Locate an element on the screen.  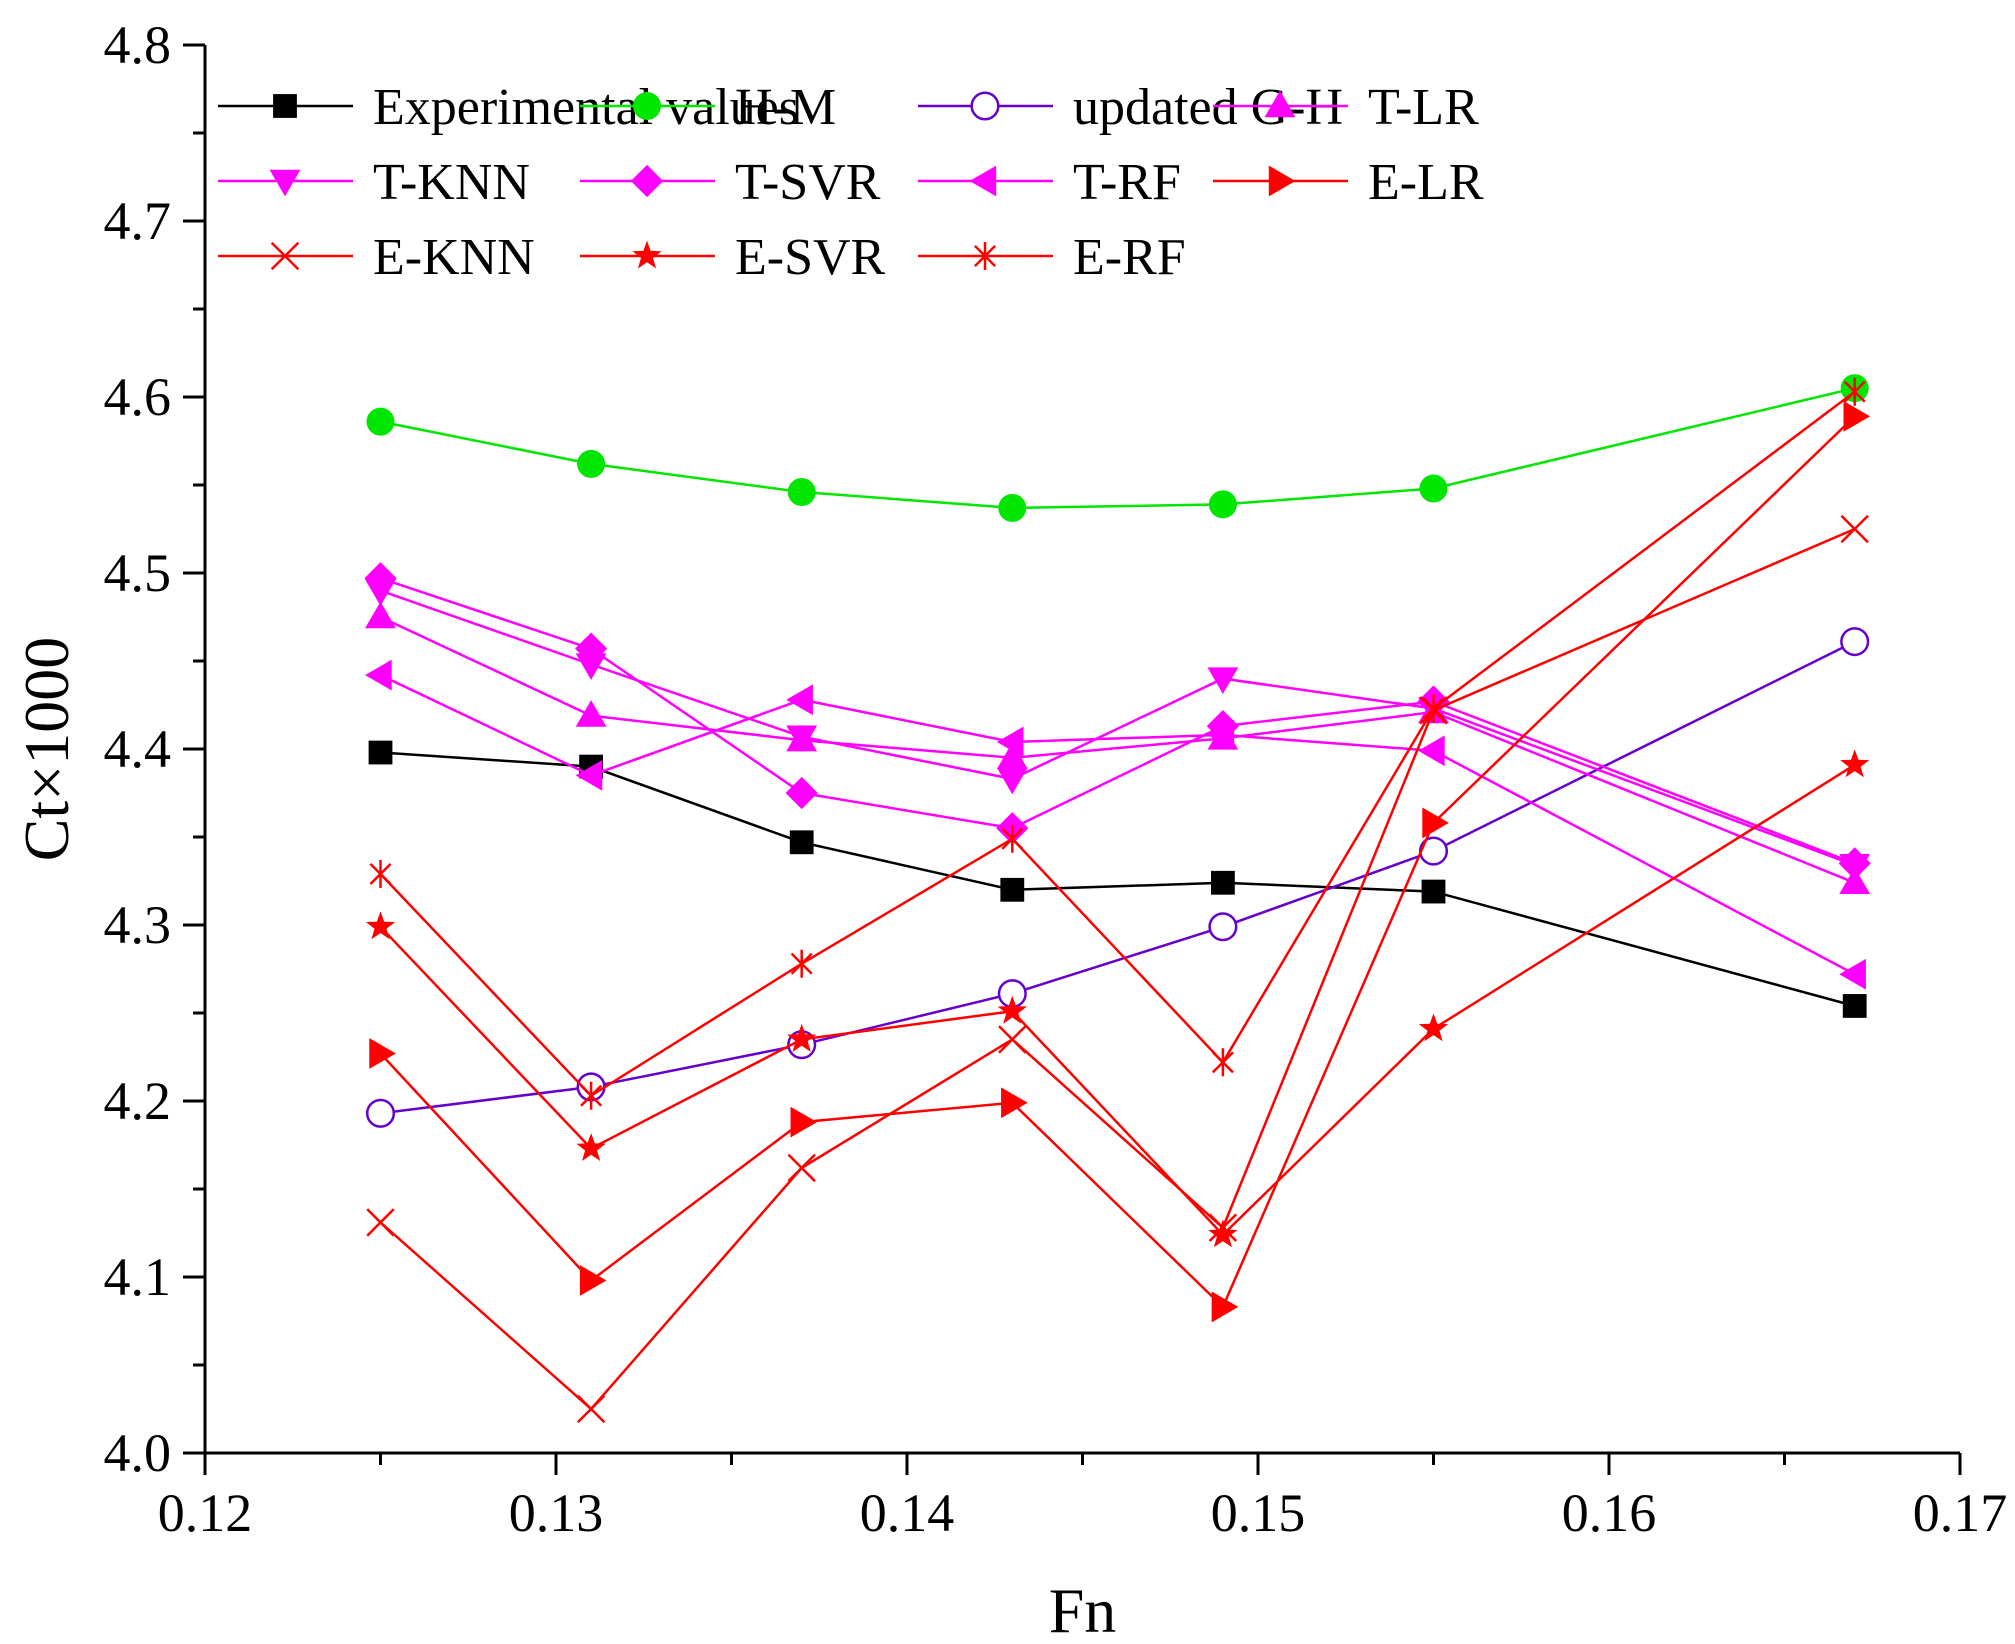
legend-label: T-KNN is located at coordinates (451, 182).